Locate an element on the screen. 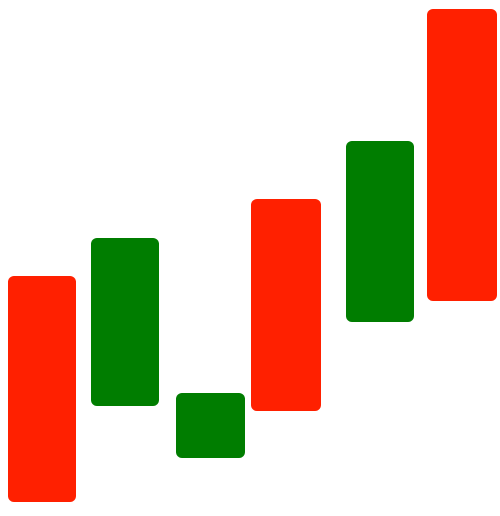 Image resolution: width=500 pixels, height=516 pixels. candle-1-red is located at coordinates (42, 389).